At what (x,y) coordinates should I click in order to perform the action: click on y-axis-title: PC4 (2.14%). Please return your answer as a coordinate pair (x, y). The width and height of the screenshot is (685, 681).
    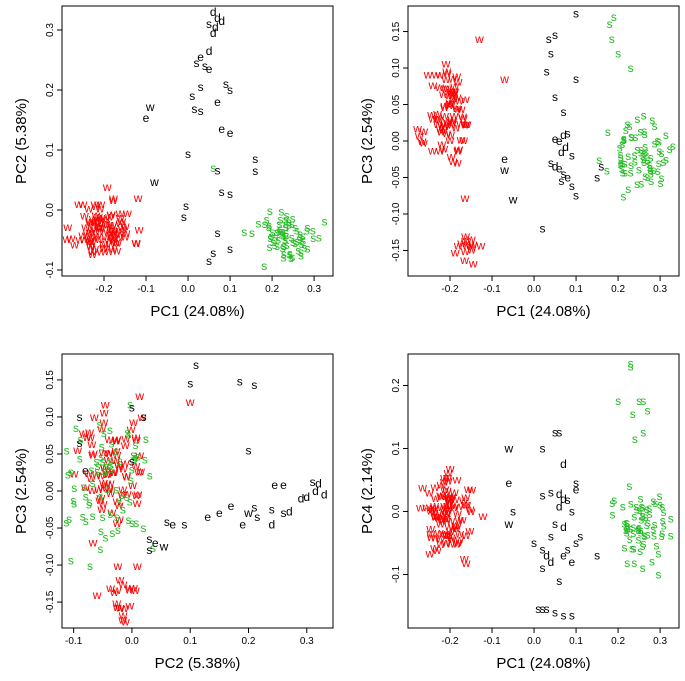
    Looking at the image, I should click on (367, 491).